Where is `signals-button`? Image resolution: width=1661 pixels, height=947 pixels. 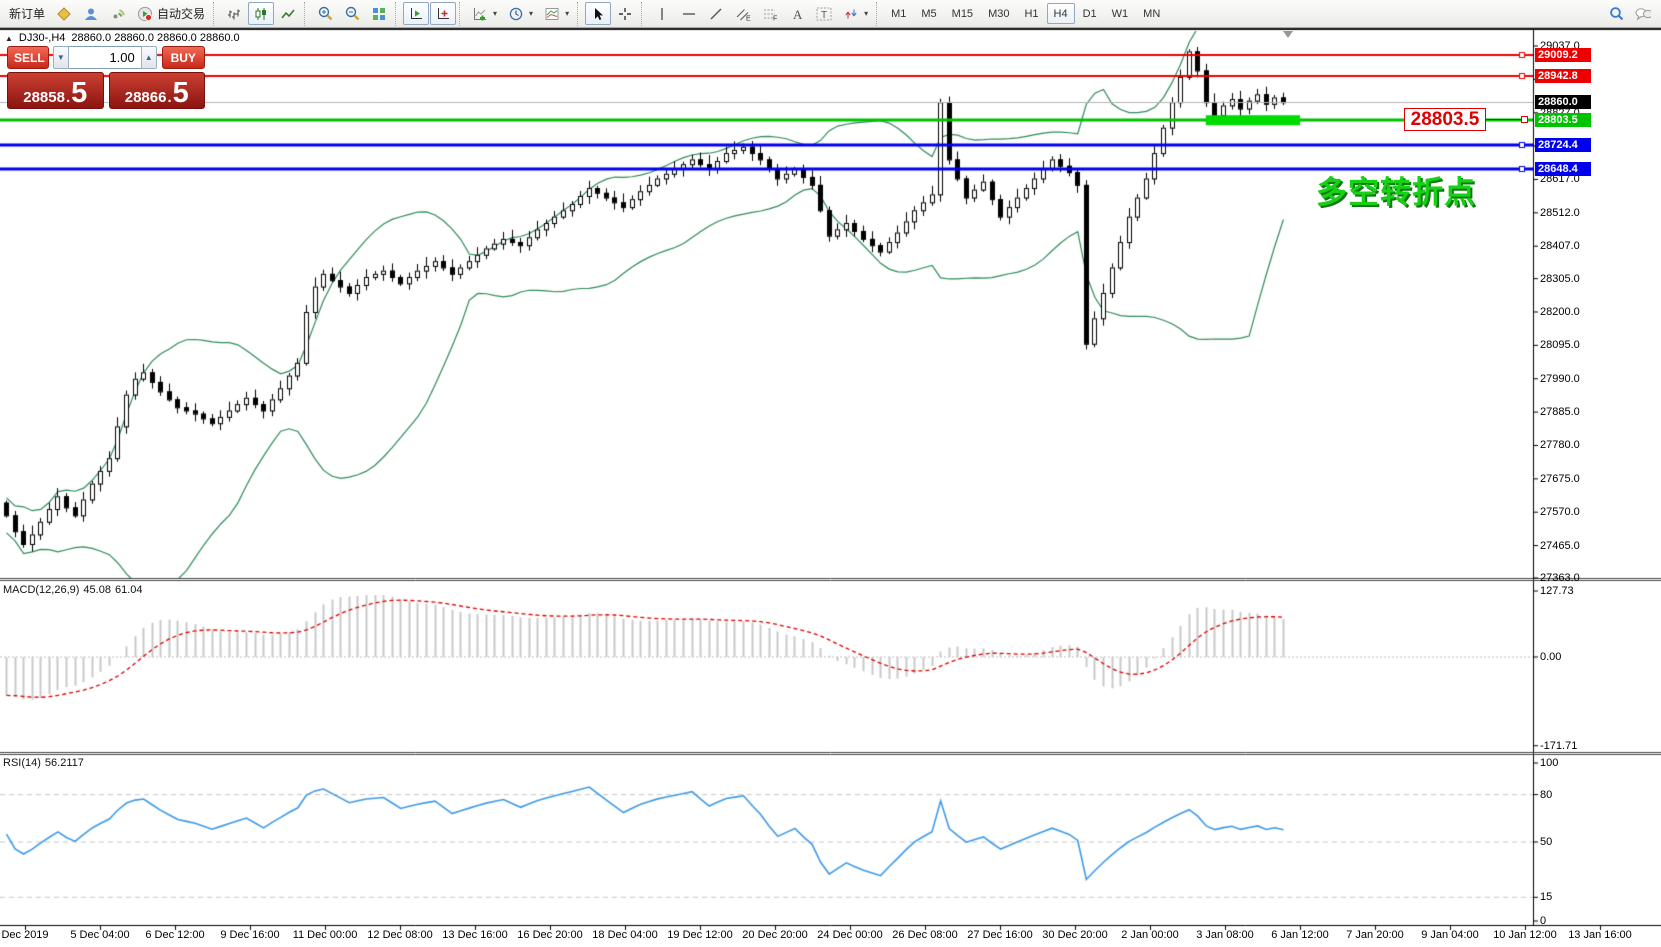 signals-button is located at coordinates (118, 13).